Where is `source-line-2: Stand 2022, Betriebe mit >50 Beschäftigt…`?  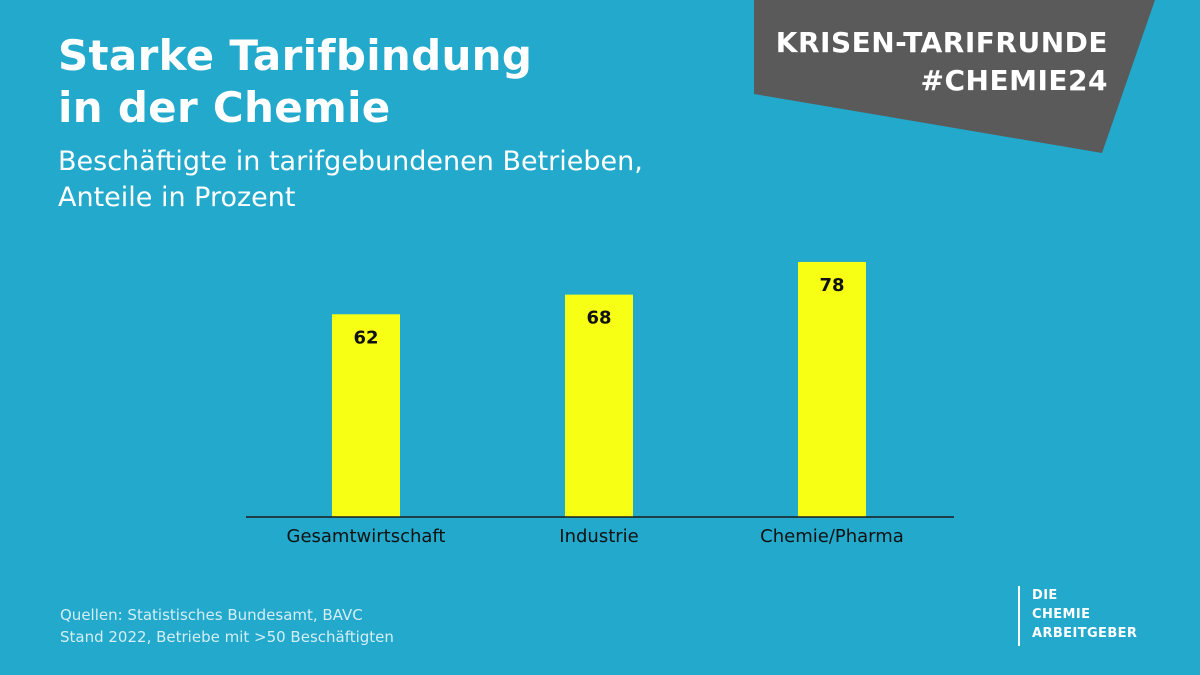
source-line-2: Stand 2022, Betriebe mit >50 Beschäftigt… is located at coordinates (227, 637).